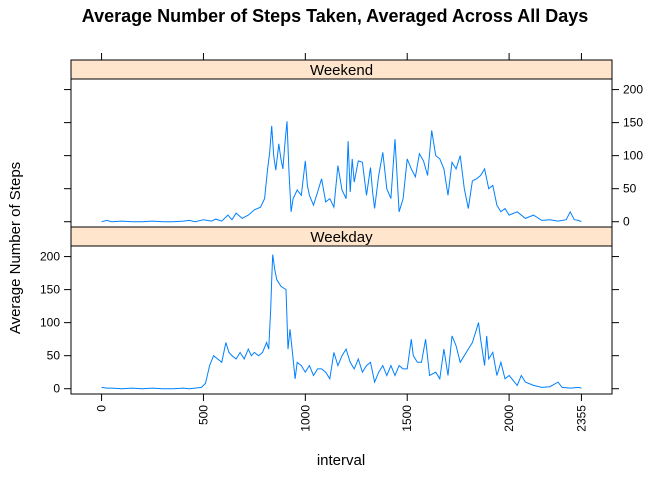 The width and height of the screenshot is (672, 485). I want to click on x-axis-label: interval, so click(341, 460).